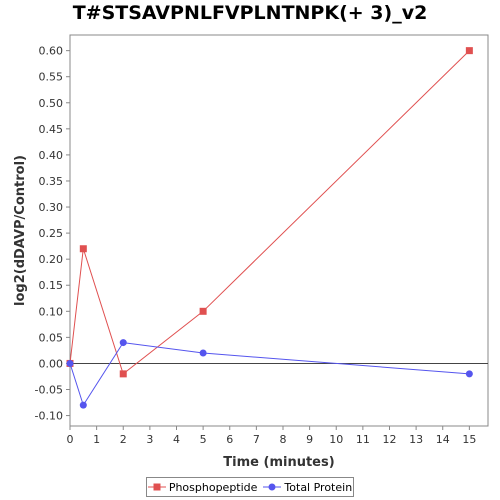 This screenshot has width=500, height=500. What do you see at coordinates (250, 13) in the screenshot?
I see `chart-title: T#STSAVPNLFVPLNTNPK(+ 3)_v2` at bounding box center [250, 13].